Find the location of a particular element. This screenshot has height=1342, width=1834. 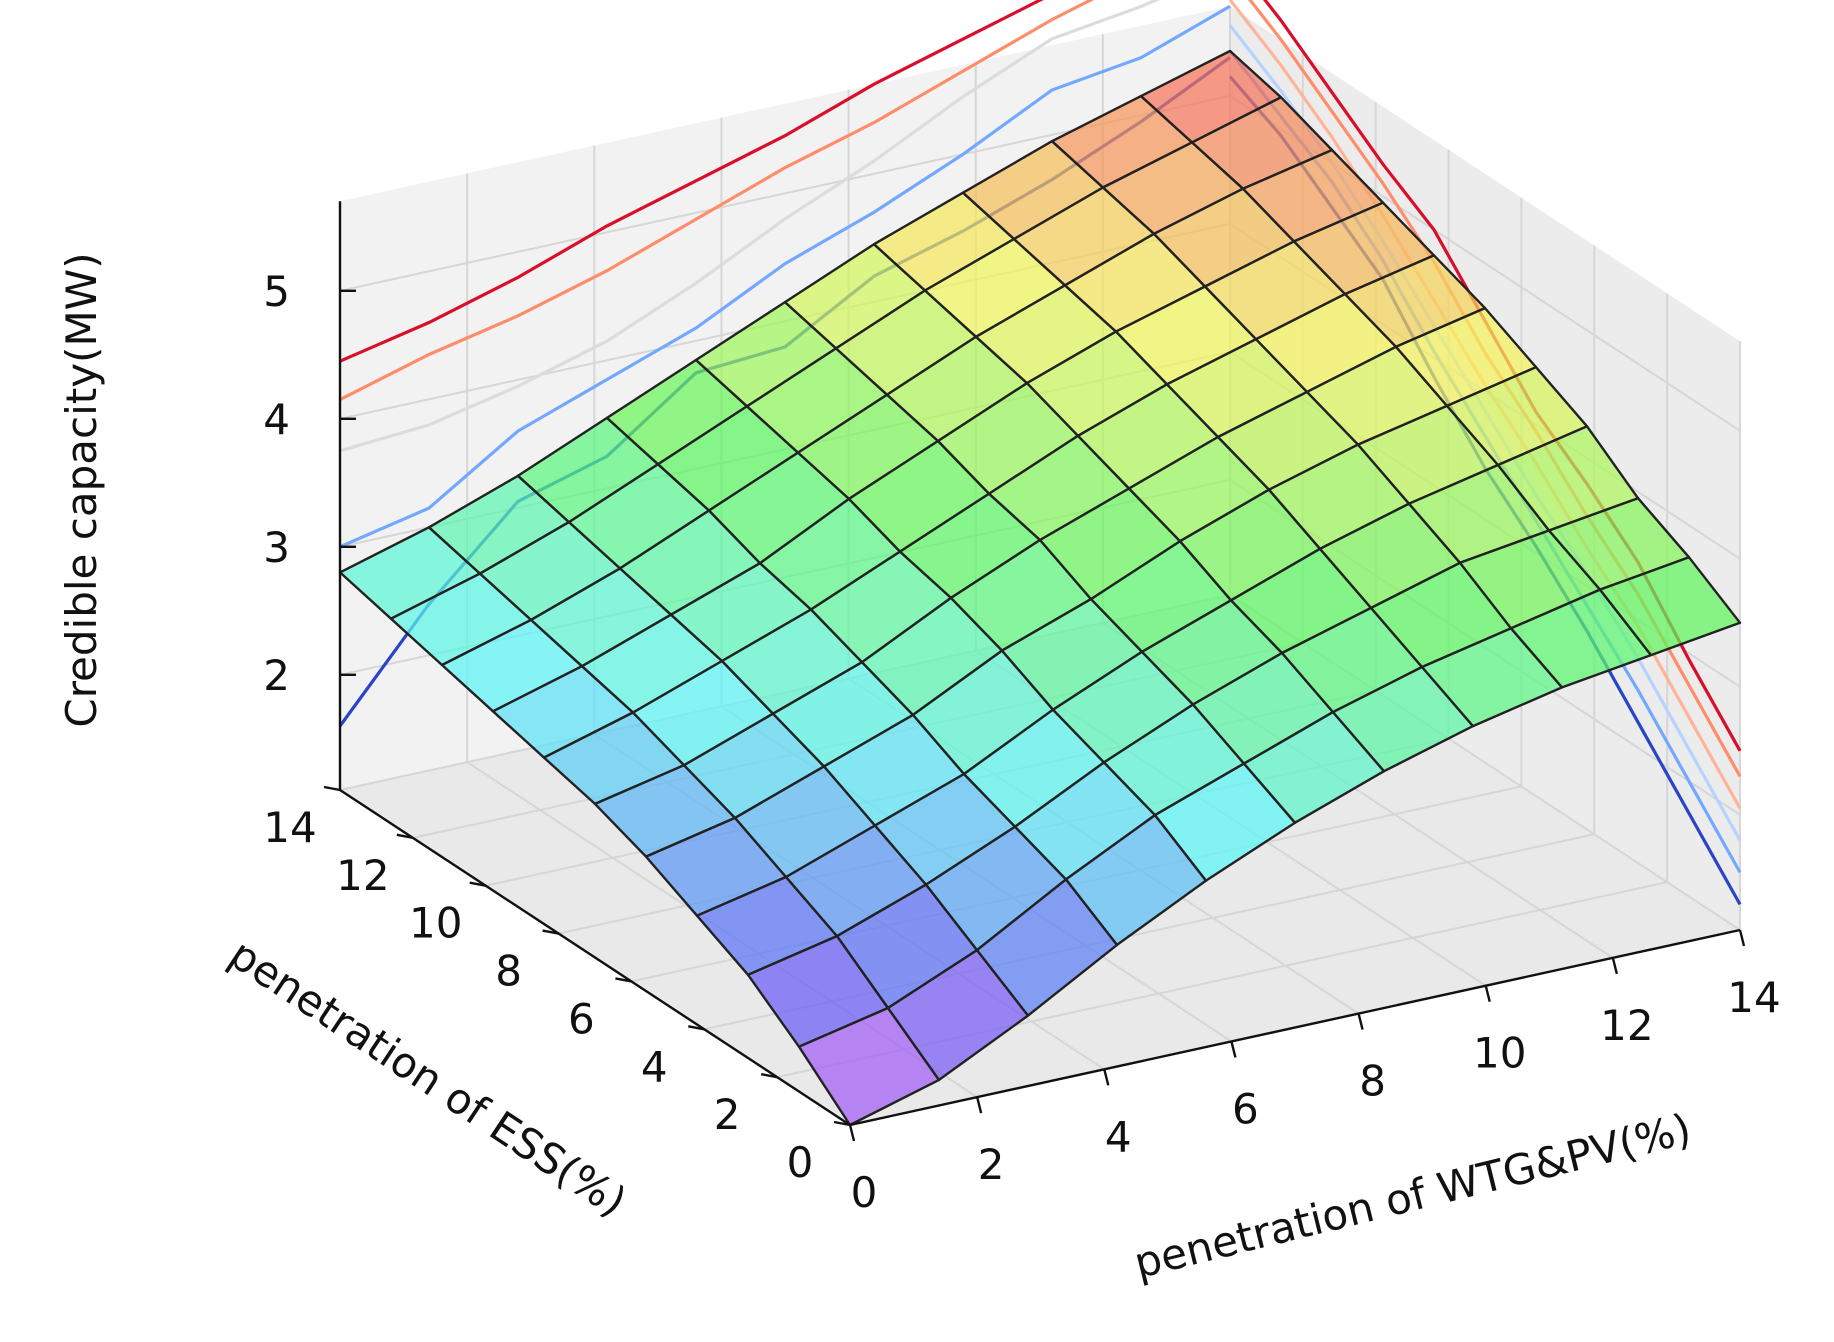

z-tick-label: 5 is located at coordinates (276, 291).